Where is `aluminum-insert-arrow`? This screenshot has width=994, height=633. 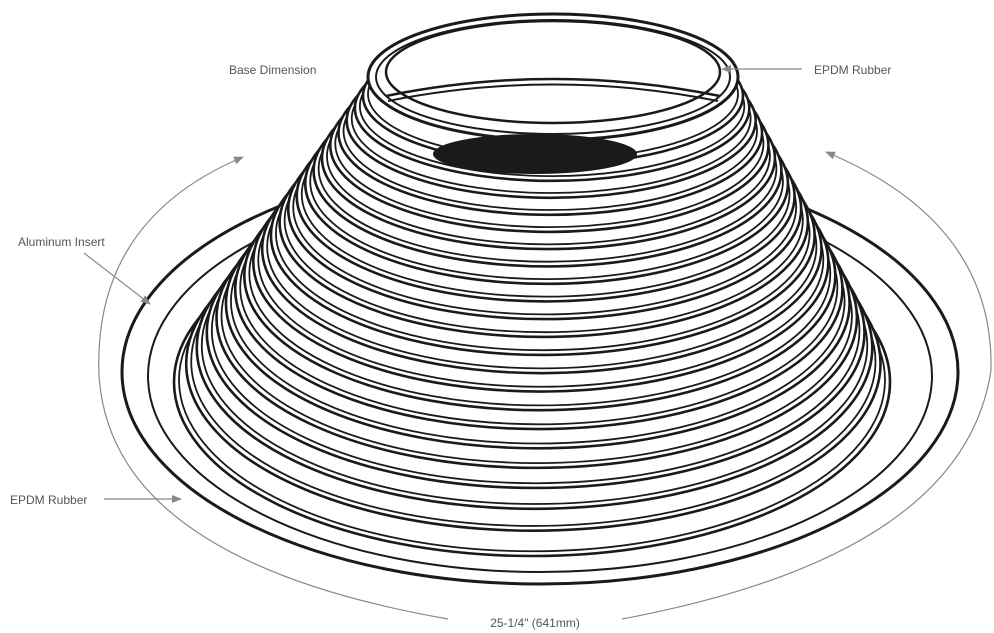 aluminum-insert-arrow is located at coordinates (117, 278).